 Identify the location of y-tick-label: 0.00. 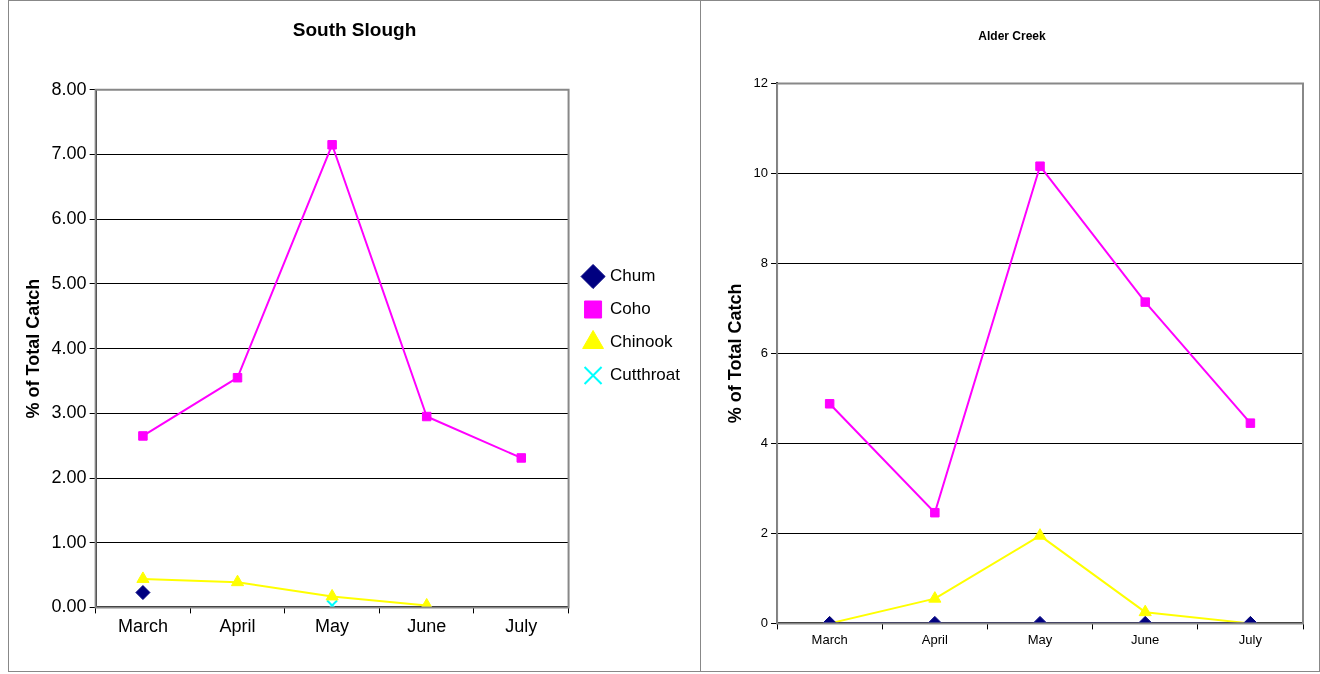
(69, 606).